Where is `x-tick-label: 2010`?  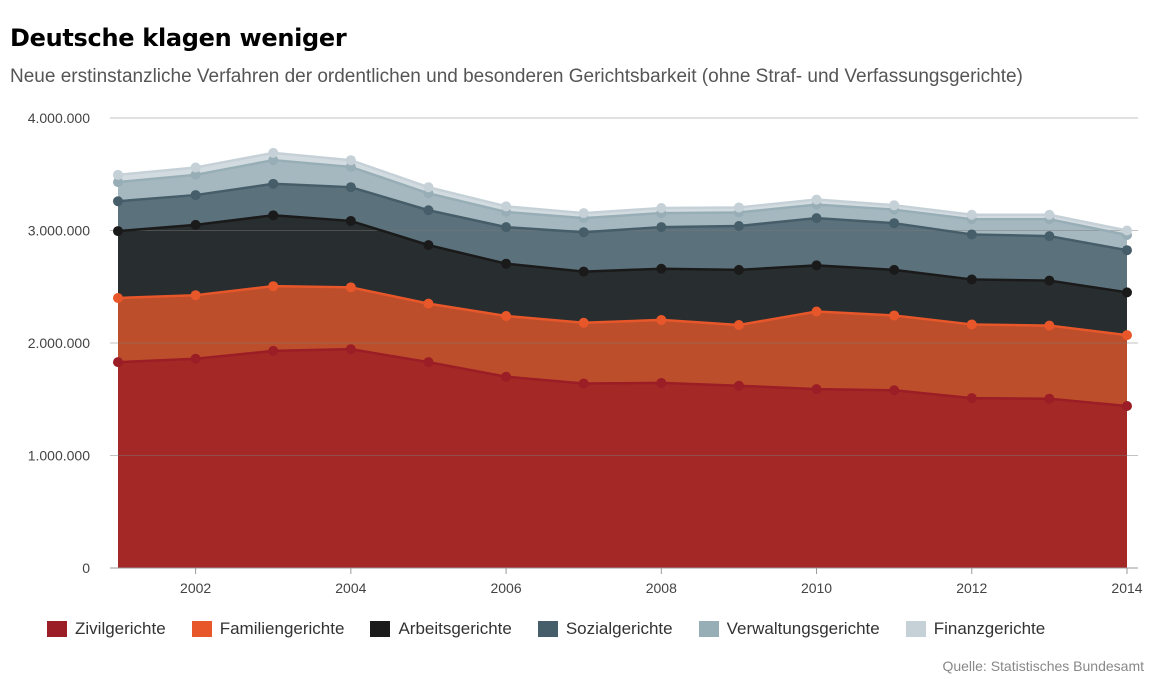 x-tick-label: 2010 is located at coordinates (816, 588).